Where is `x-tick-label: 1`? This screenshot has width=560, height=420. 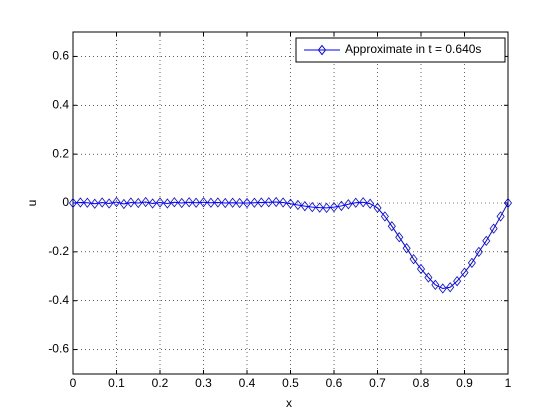 x-tick-label: 1 is located at coordinates (508, 383).